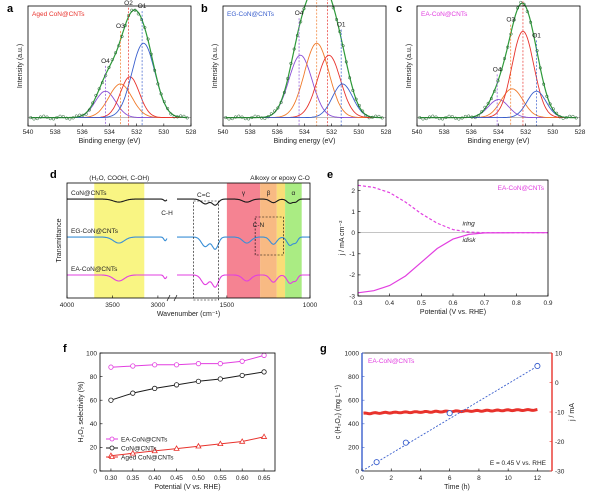 The width and height of the screenshot is (600, 503). I want to click on y-tick-label: 60, so click(94, 401).